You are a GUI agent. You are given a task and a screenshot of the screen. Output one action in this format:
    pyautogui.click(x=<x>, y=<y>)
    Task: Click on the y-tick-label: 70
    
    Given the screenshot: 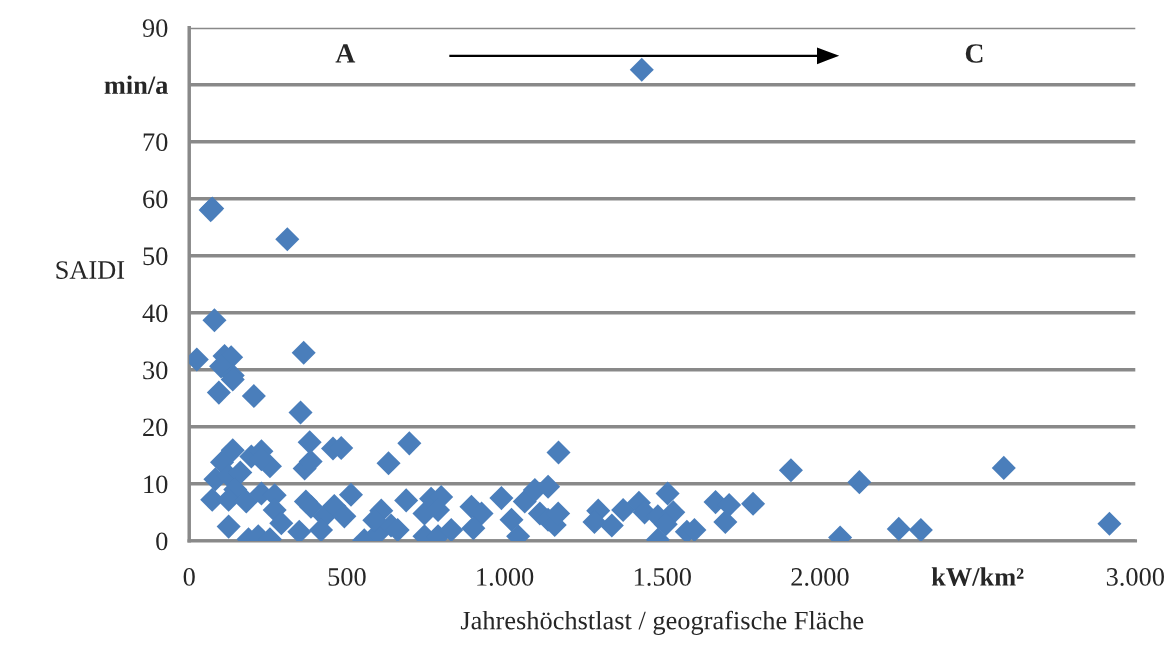 What is the action you would take?
    pyautogui.click(x=155, y=142)
    